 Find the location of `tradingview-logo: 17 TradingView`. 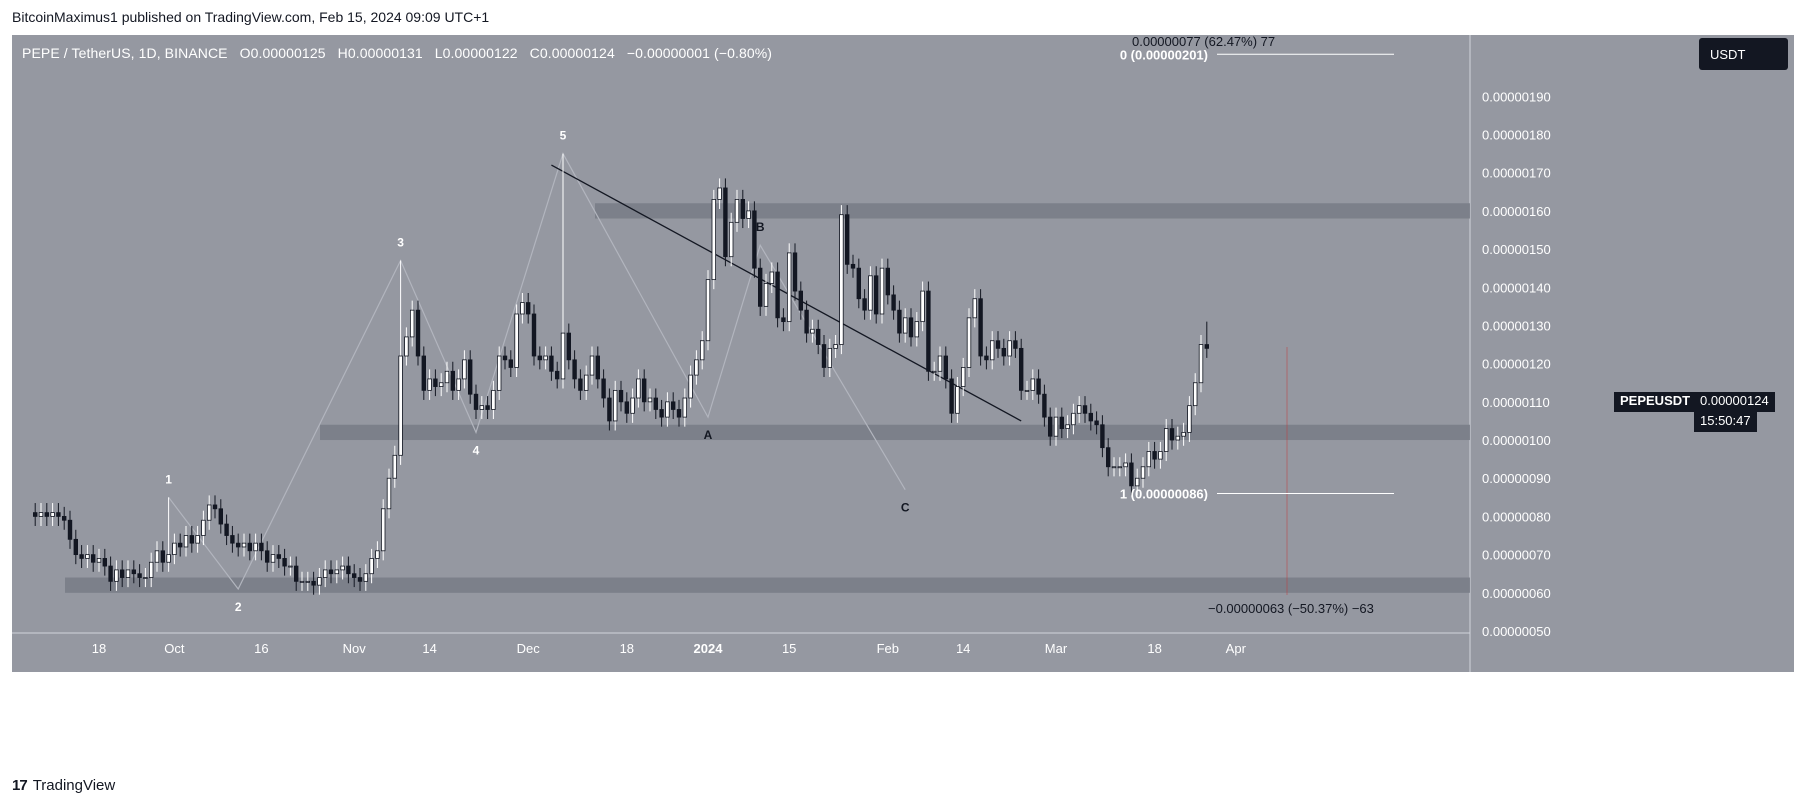

tradingview-logo: 17 TradingView is located at coordinates (63, 785).